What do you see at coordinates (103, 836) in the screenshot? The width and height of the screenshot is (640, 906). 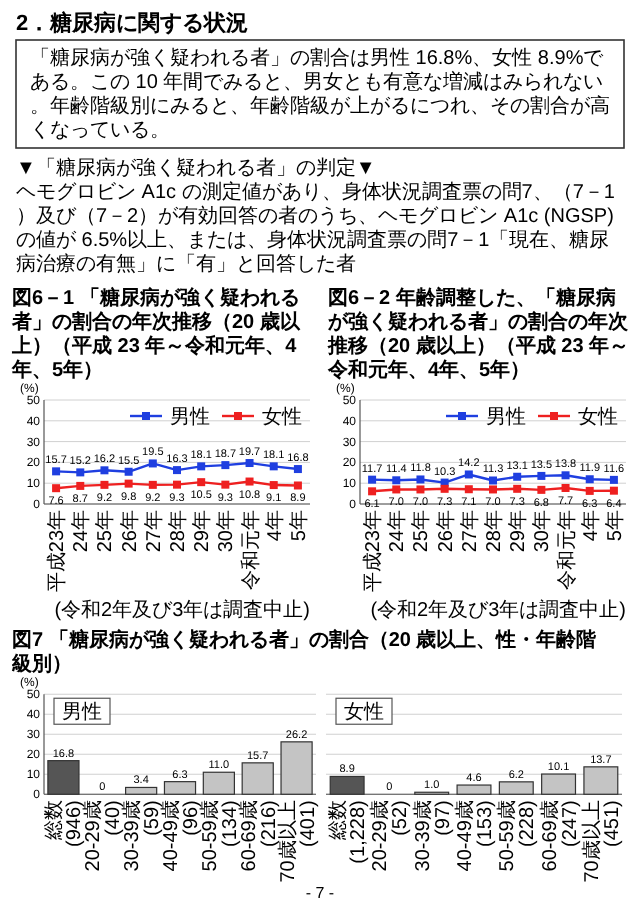 I see `x-tick-label: 20-29歳 (40)` at bounding box center [103, 836].